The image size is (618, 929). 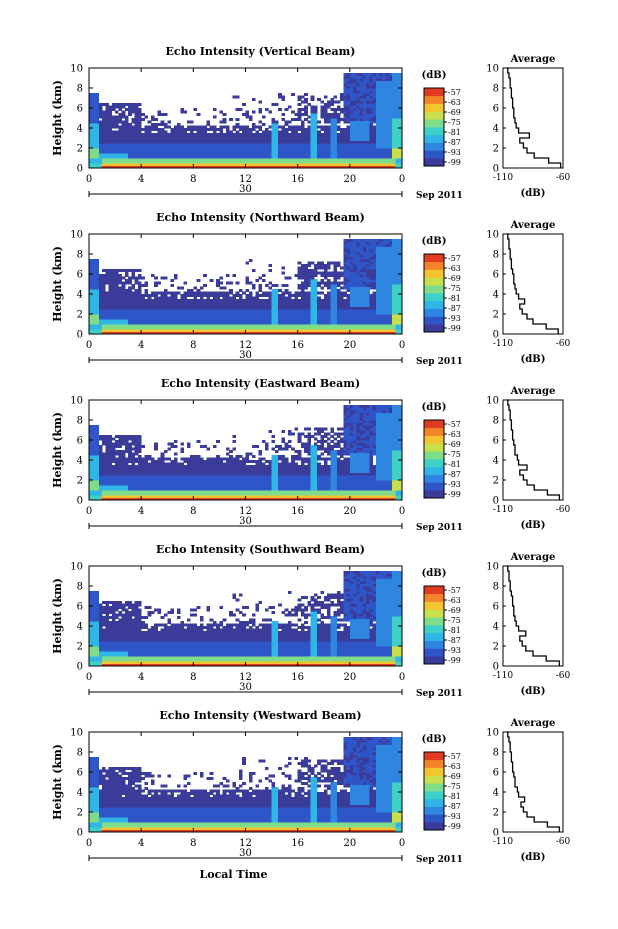 I want to click on y-tick-label: 0, so click(x=80, y=169).